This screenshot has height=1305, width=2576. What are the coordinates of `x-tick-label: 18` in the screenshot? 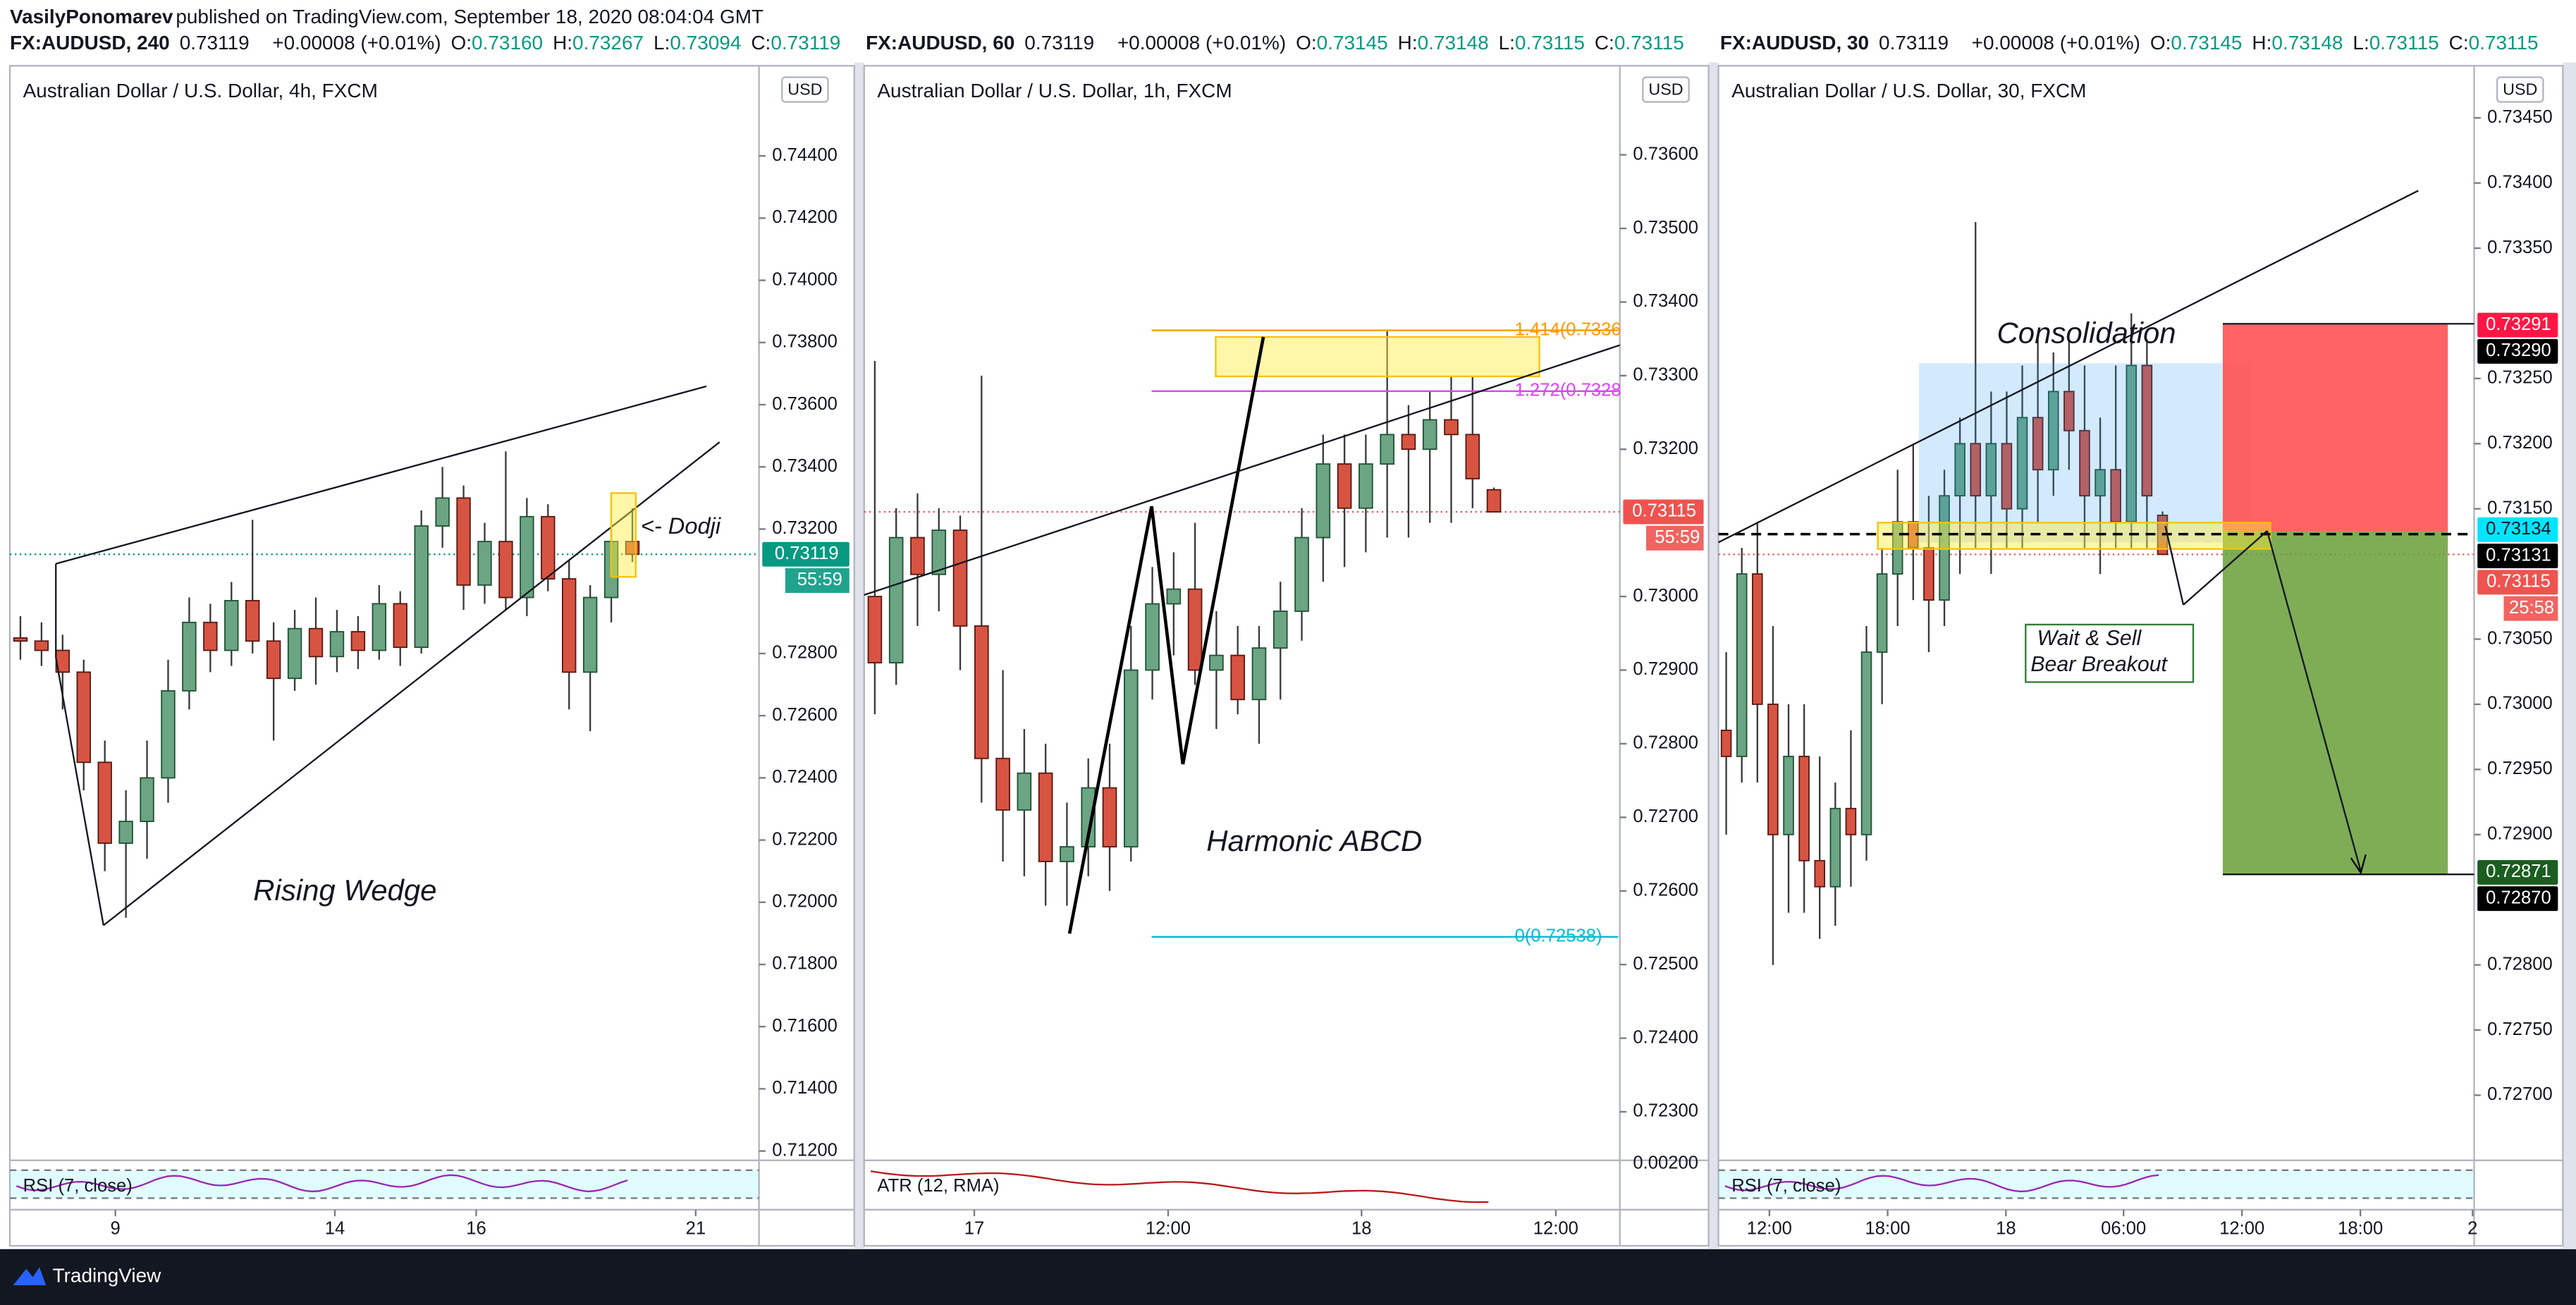 It's located at (2006, 1229).